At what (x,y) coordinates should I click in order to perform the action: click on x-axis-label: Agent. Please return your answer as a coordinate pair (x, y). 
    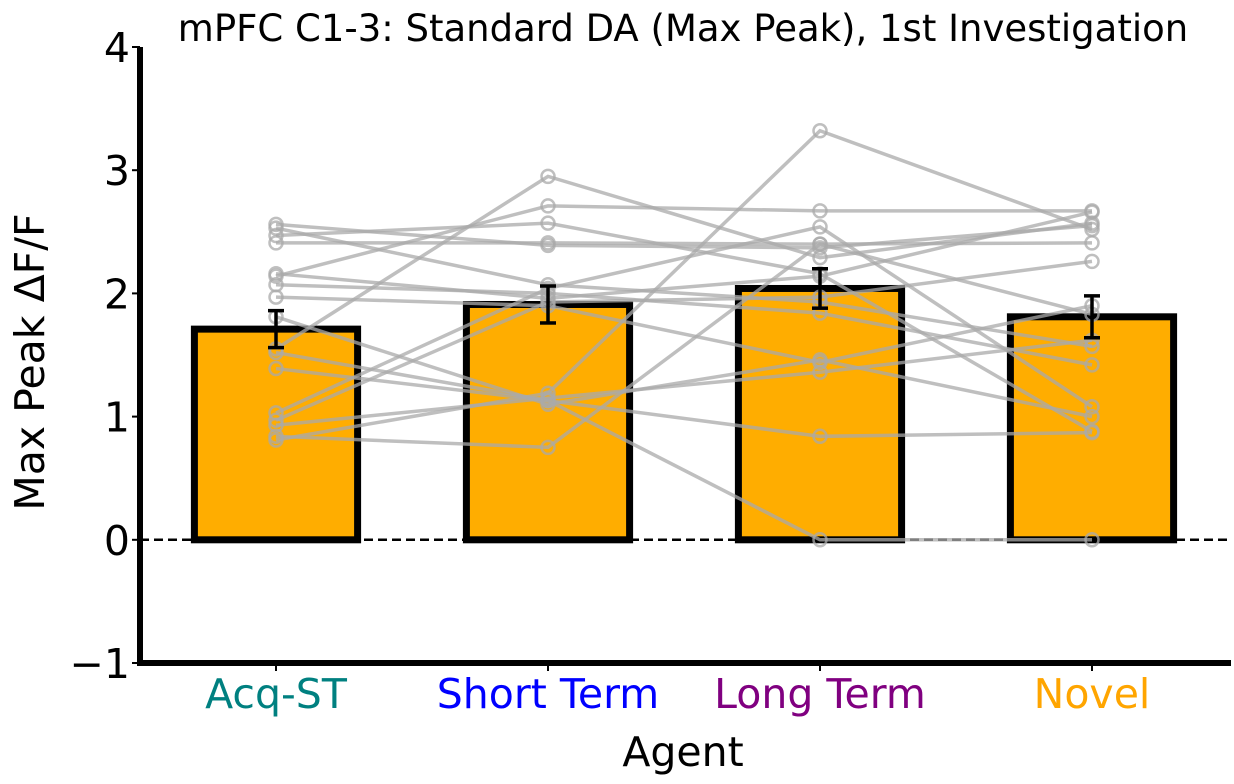
    Looking at the image, I should click on (682, 752).